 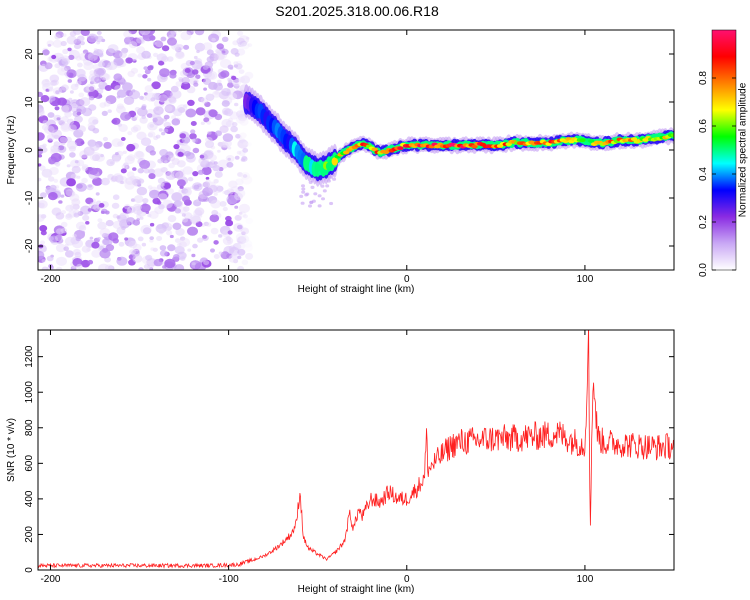 I want to click on heatmap-y-label: Frequency (Hz), so click(x=11, y=150).